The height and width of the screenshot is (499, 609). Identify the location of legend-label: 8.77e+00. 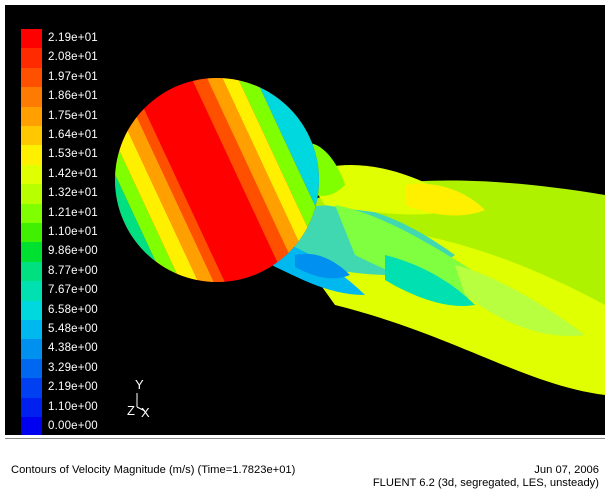
(73, 270).